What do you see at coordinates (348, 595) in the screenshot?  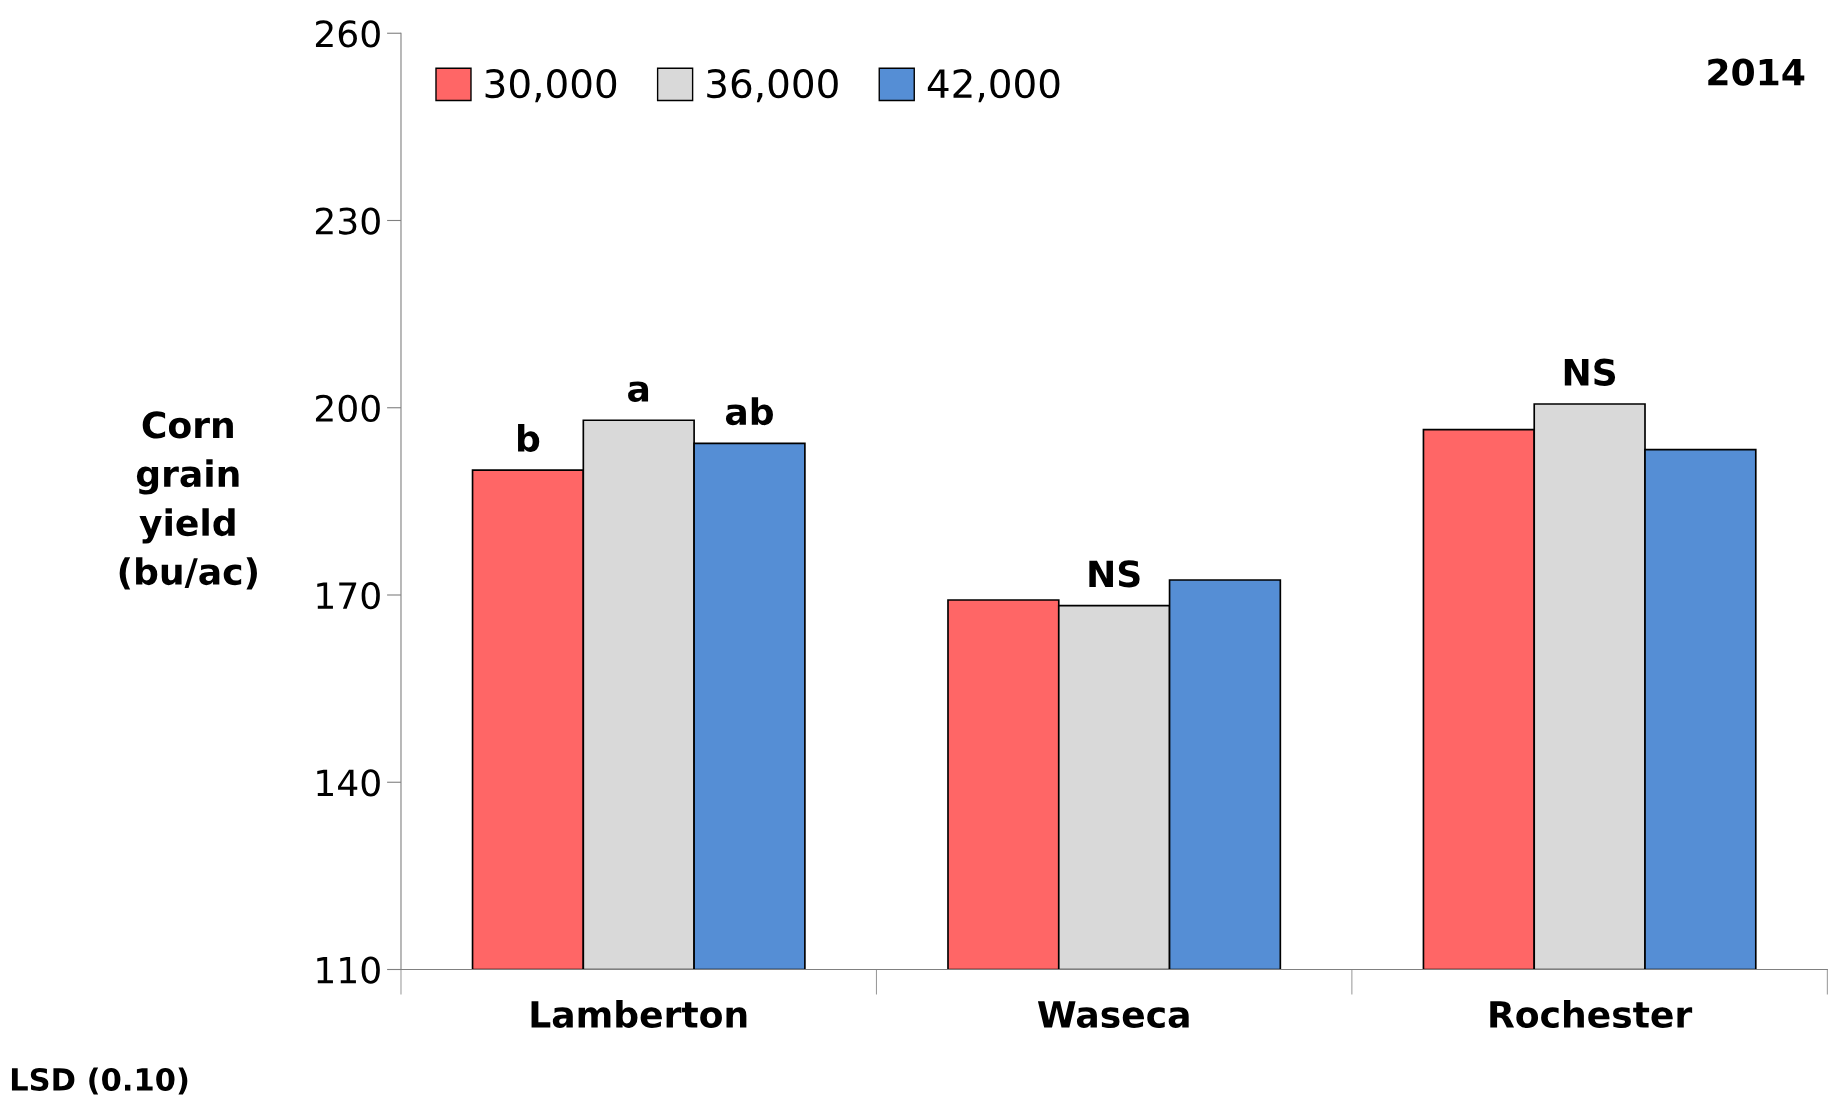 I see `y-tick-label: 170` at bounding box center [348, 595].